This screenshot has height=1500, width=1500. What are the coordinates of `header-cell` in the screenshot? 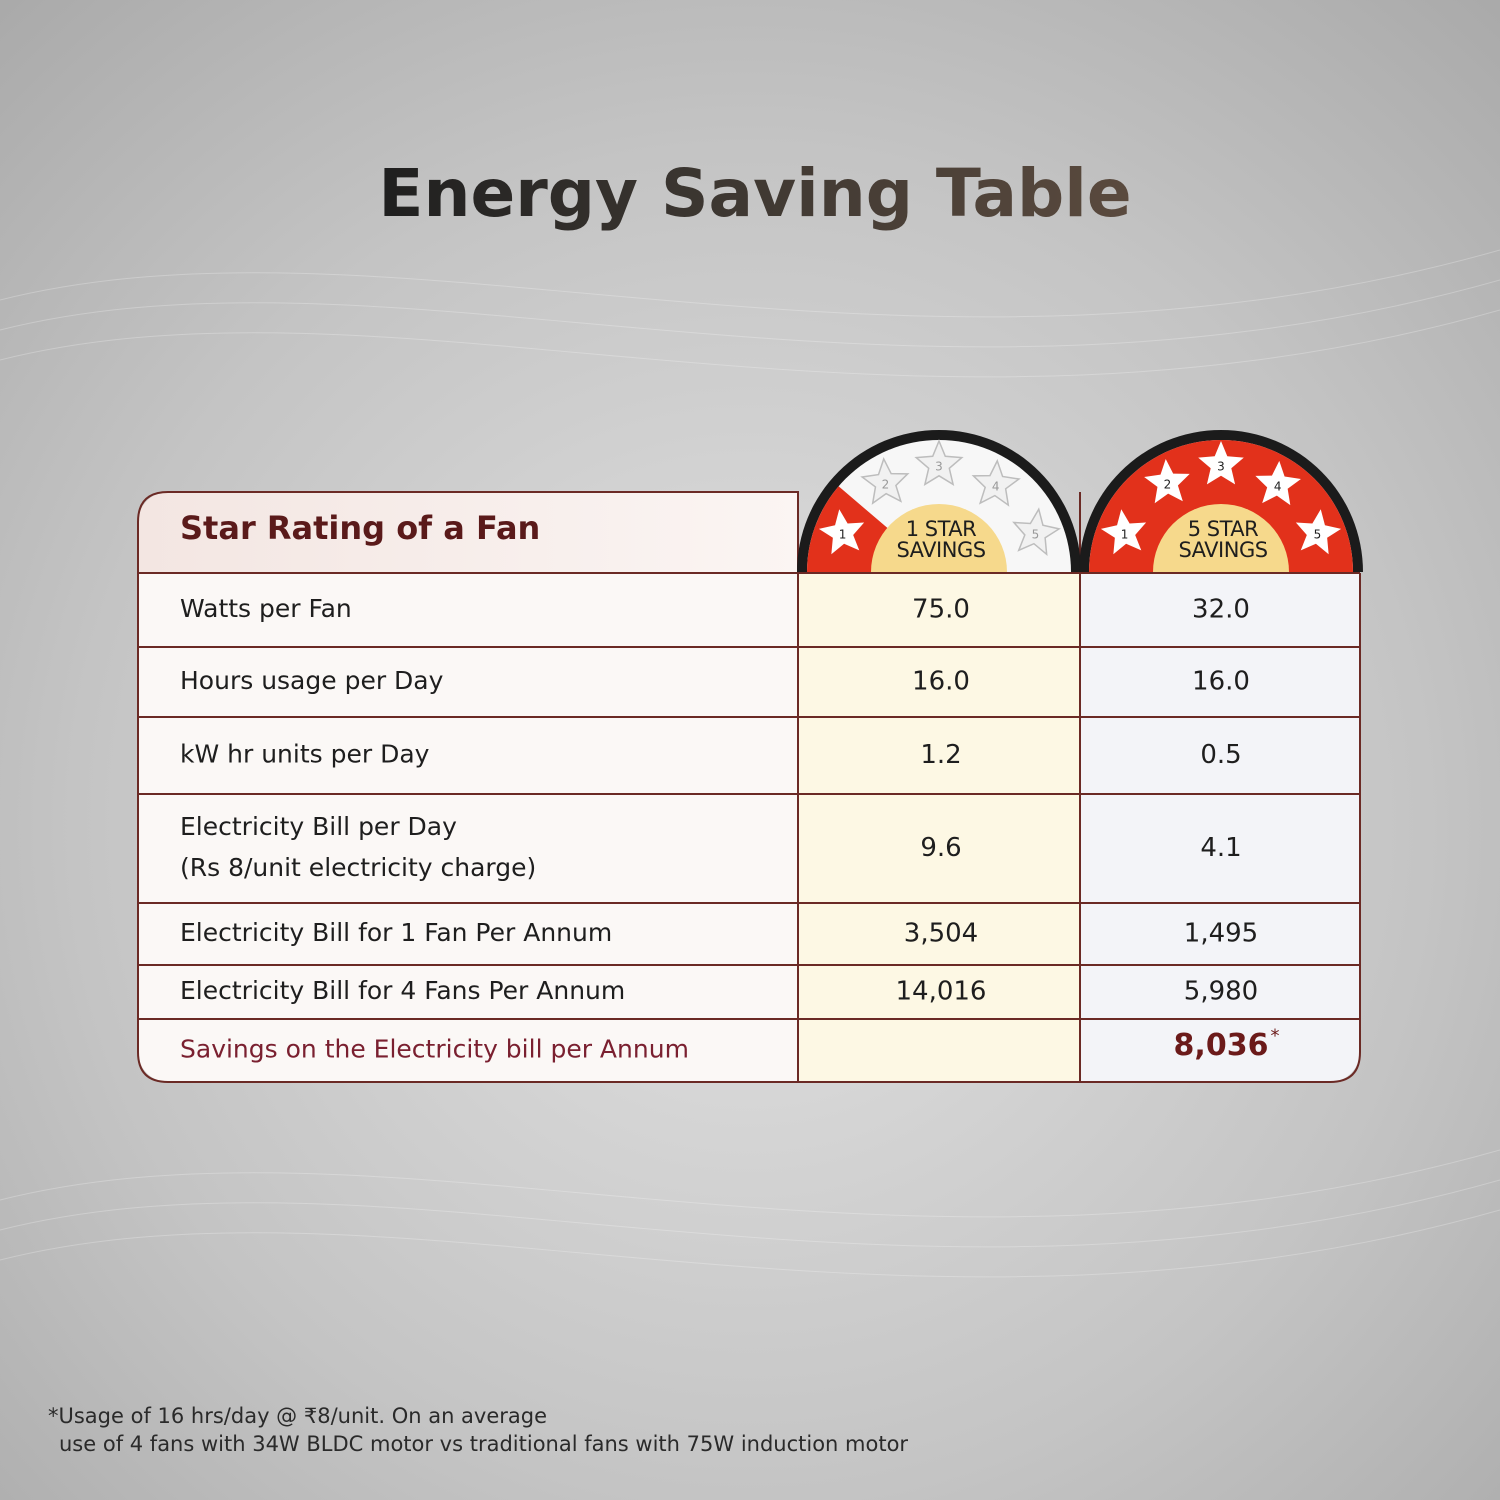 It's located at (468, 532).